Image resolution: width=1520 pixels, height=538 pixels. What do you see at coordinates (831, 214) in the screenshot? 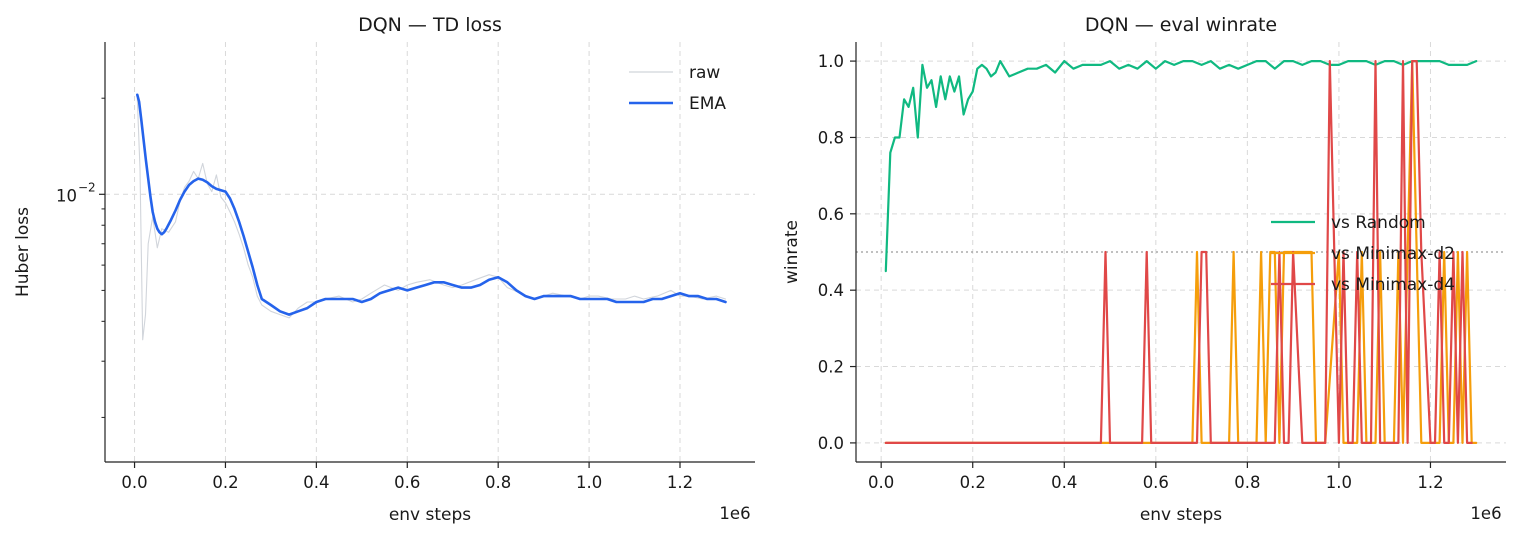
I see `y-tick-label: 0.6` at bounding box center [831, 214].